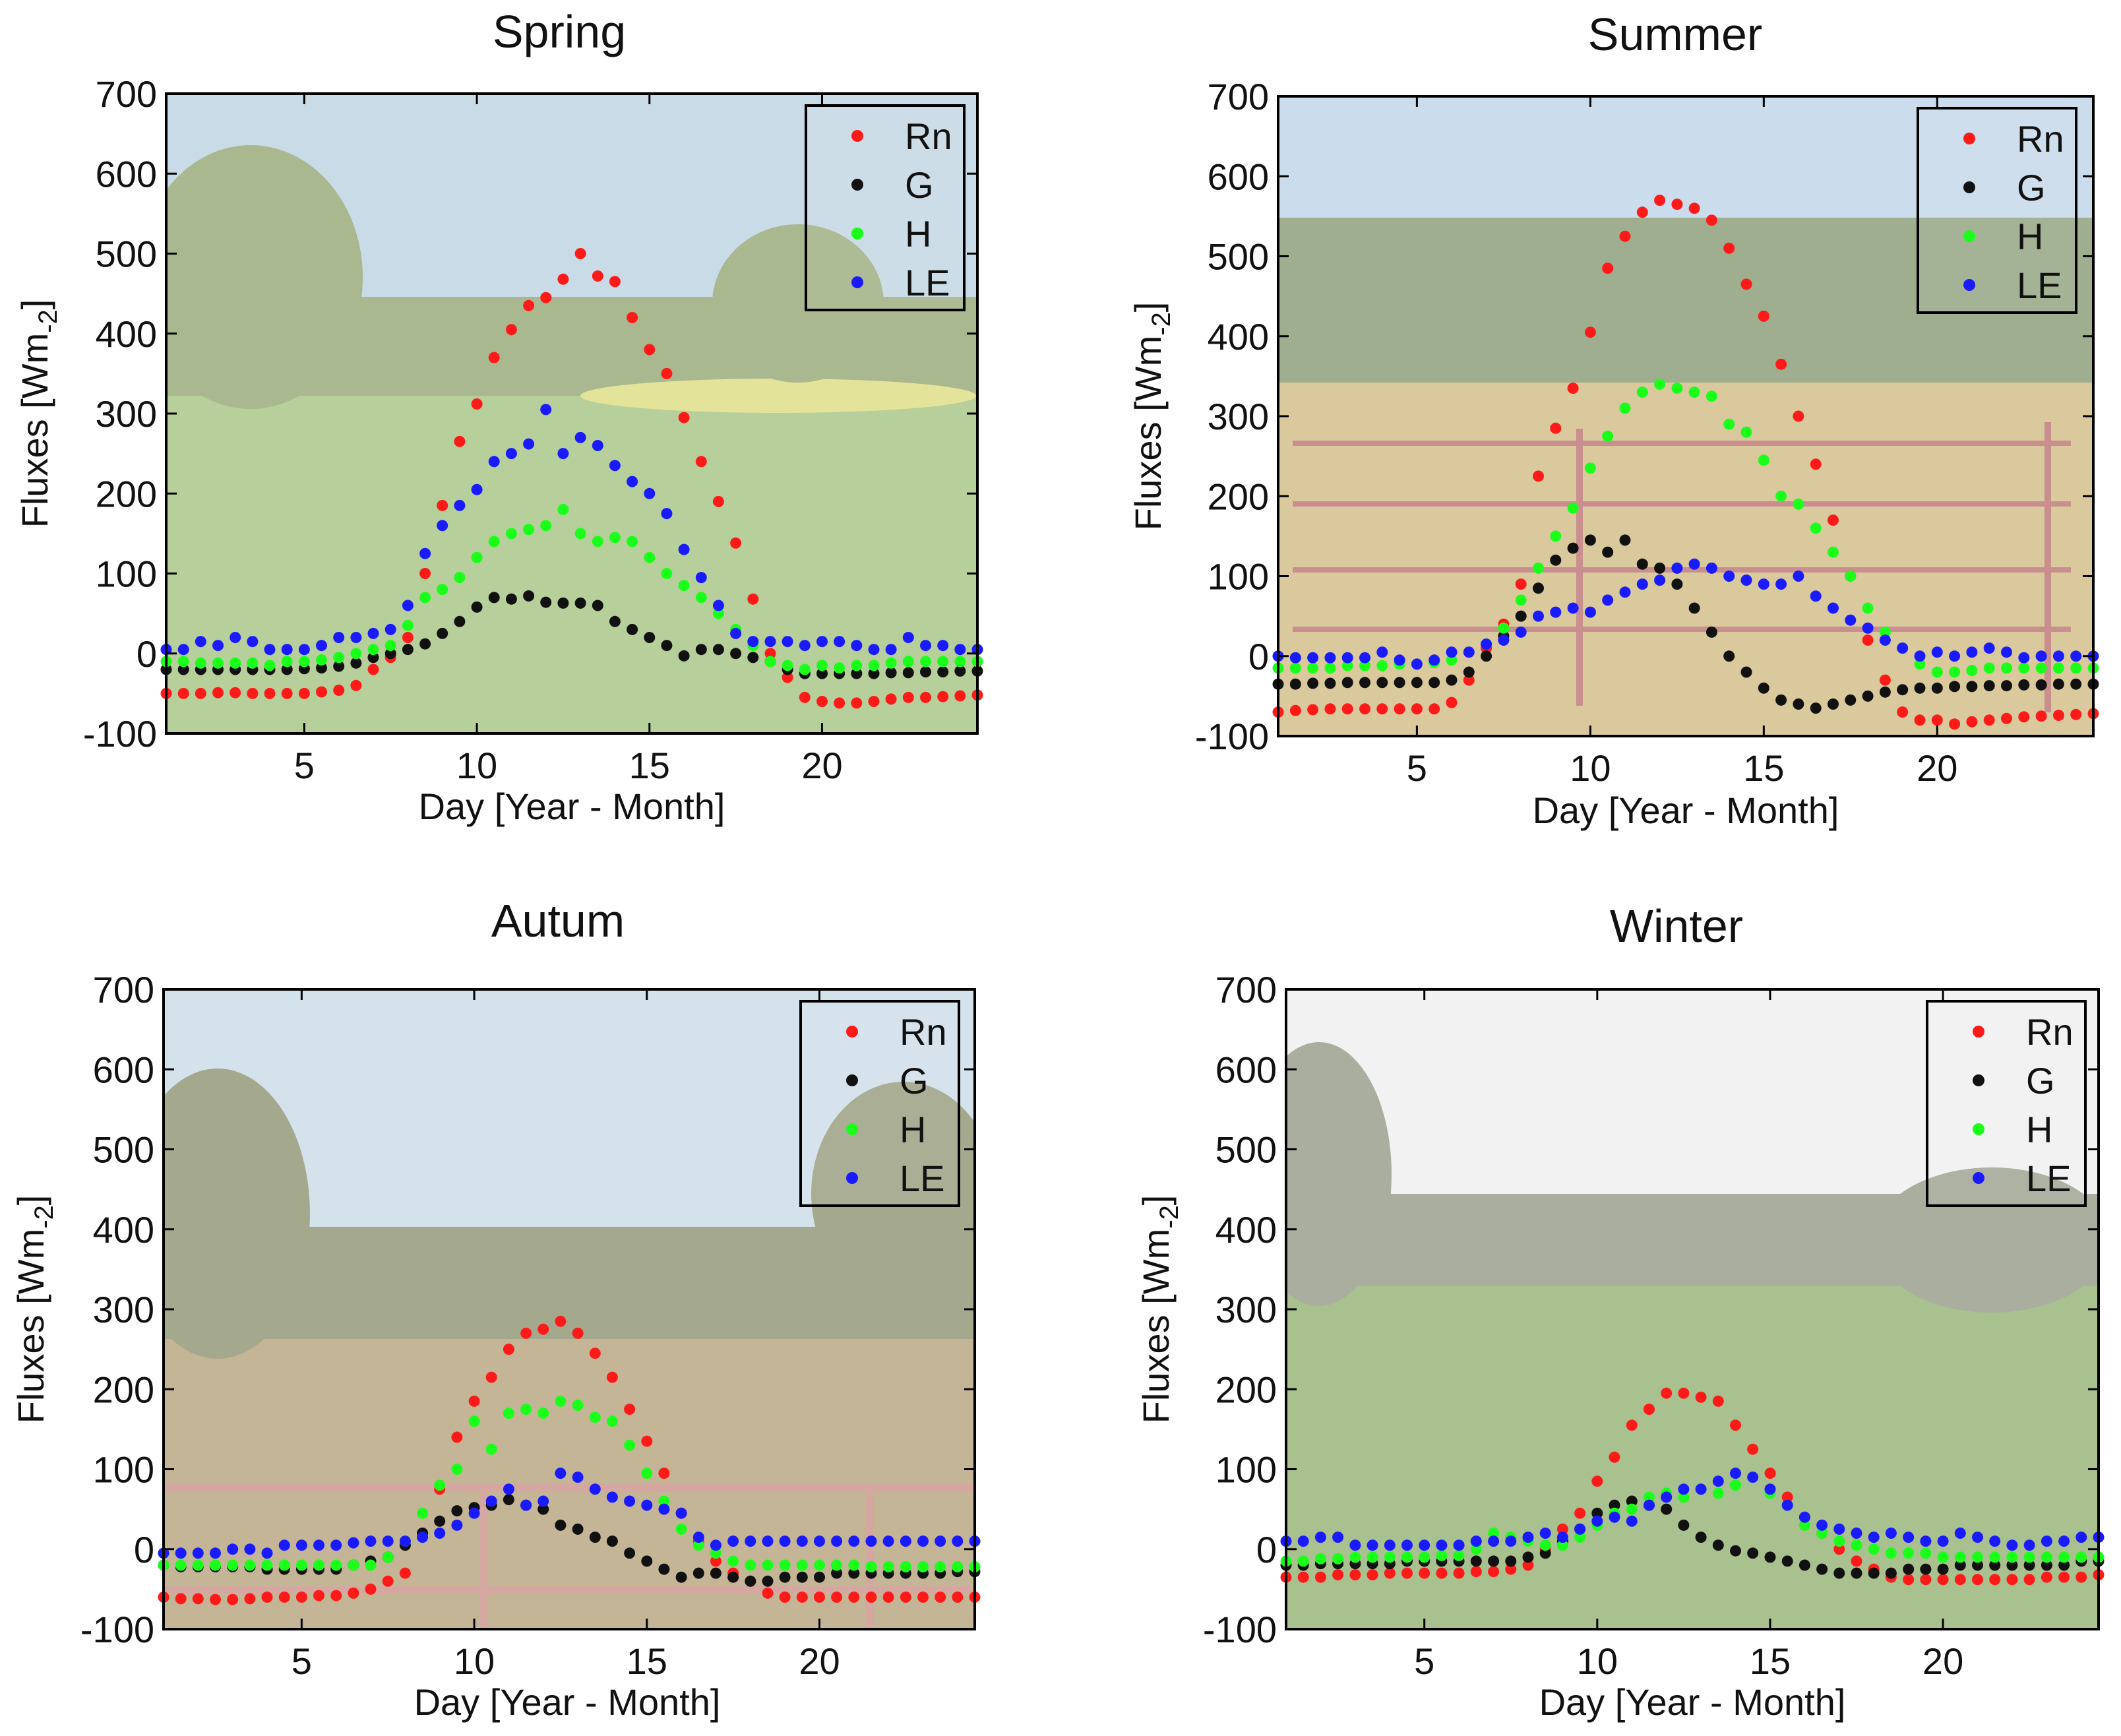 The image size is (2121, 1736). Describe the element at coordinates (476, 765) in the screenshot. I see `x-tick-label: 10` at that location.